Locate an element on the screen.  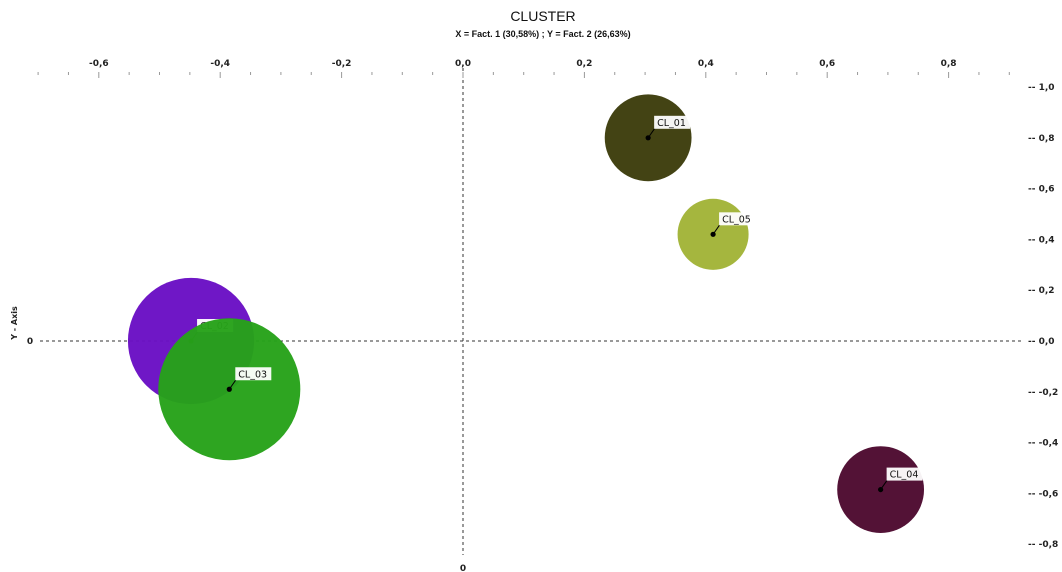
cluster-label: CL_01 is located at coordinates (671, 123).